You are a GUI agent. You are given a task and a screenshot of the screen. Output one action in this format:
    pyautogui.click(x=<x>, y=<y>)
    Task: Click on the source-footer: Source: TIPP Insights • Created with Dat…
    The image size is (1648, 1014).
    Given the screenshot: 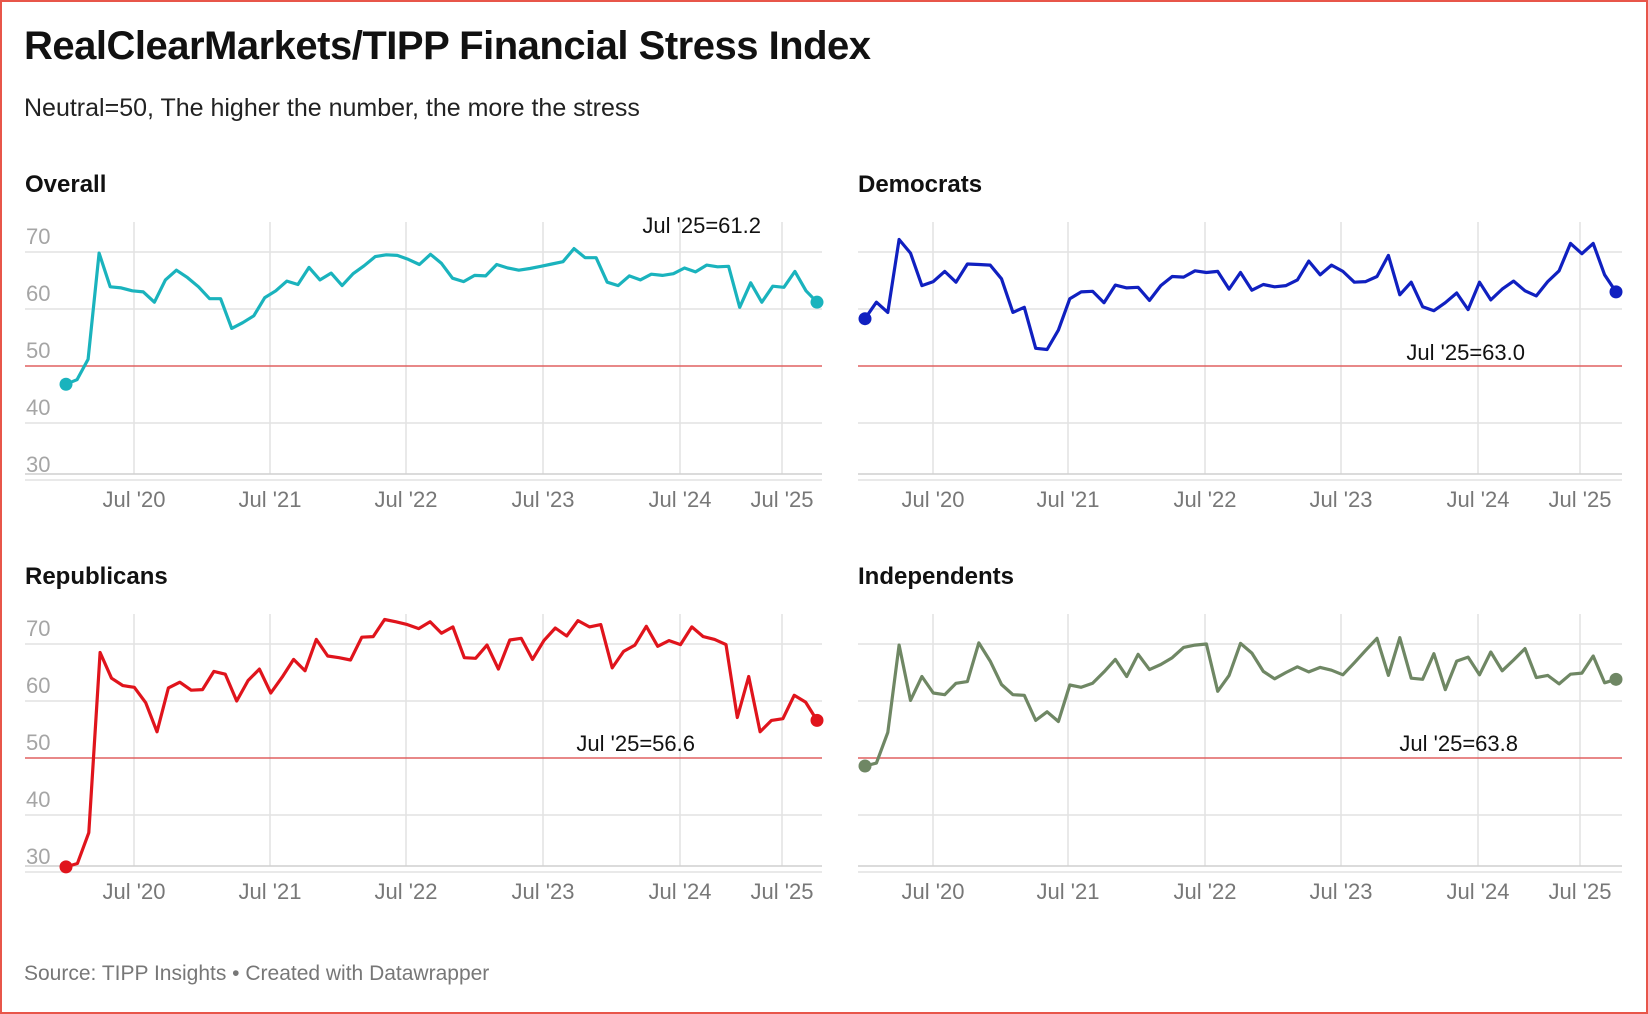 What is the action you would take?
    pyautogui.click(x=257, y=973)
    